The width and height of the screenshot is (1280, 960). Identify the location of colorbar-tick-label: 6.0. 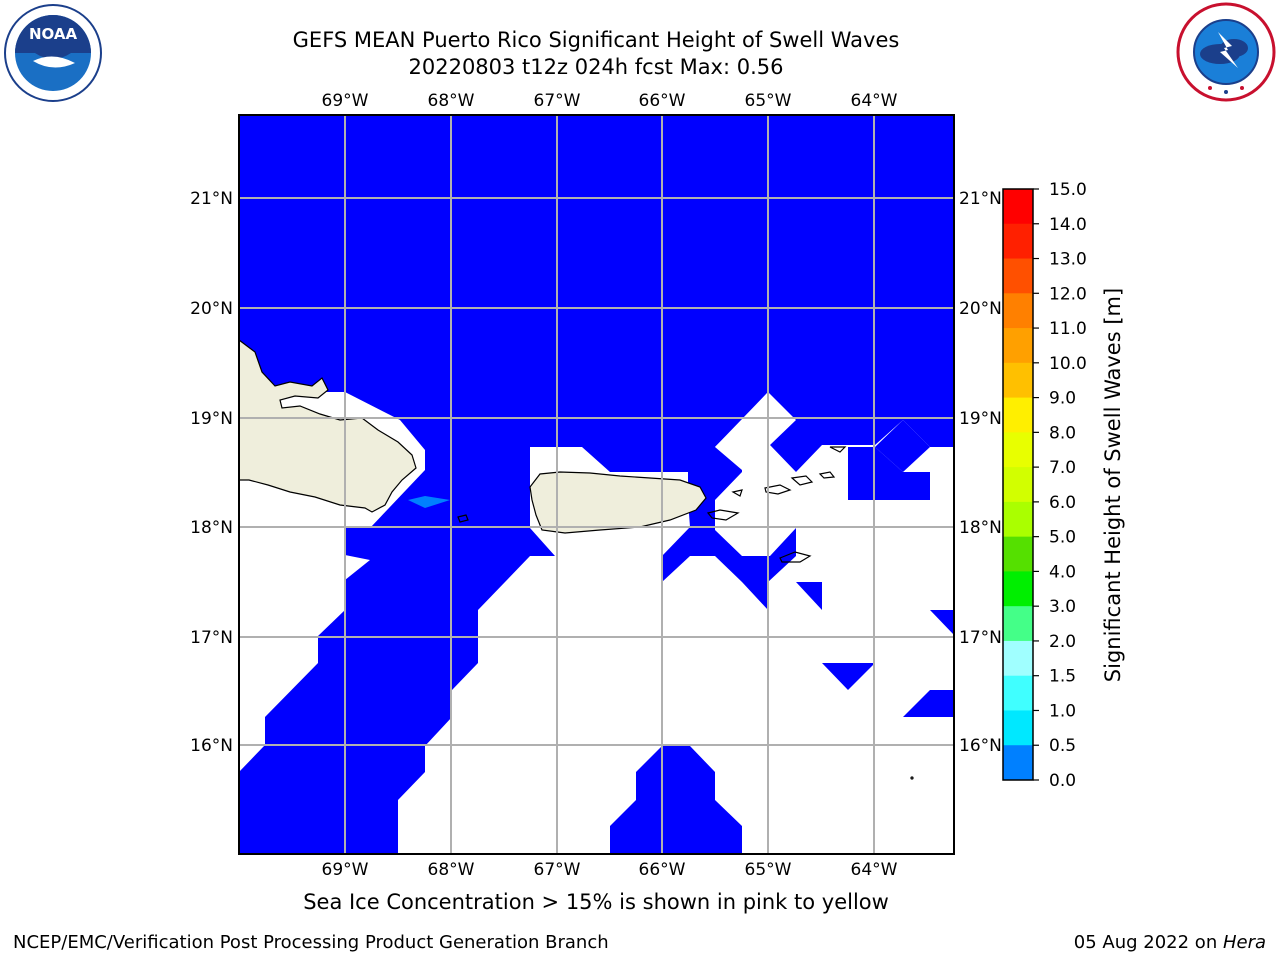
(1062, 503).